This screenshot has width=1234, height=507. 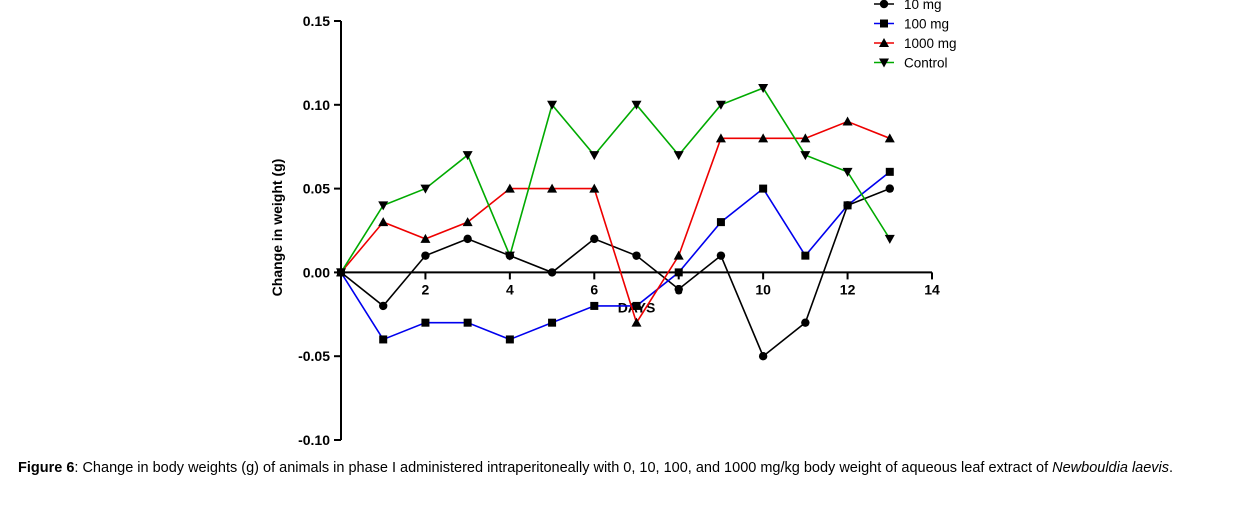 What do you see at coordinates (316, 189) in the screenshot?
I see `y-tick-label: 0.05` at bounding box center [316, 189].